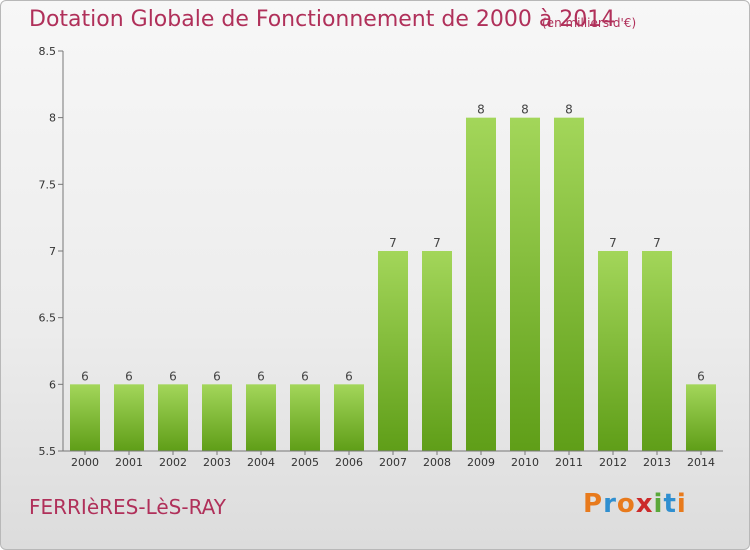  What do you see at coordinates (173, 417) in the screenshot?
I see `bar-2002` at bounding box center [173, 417].